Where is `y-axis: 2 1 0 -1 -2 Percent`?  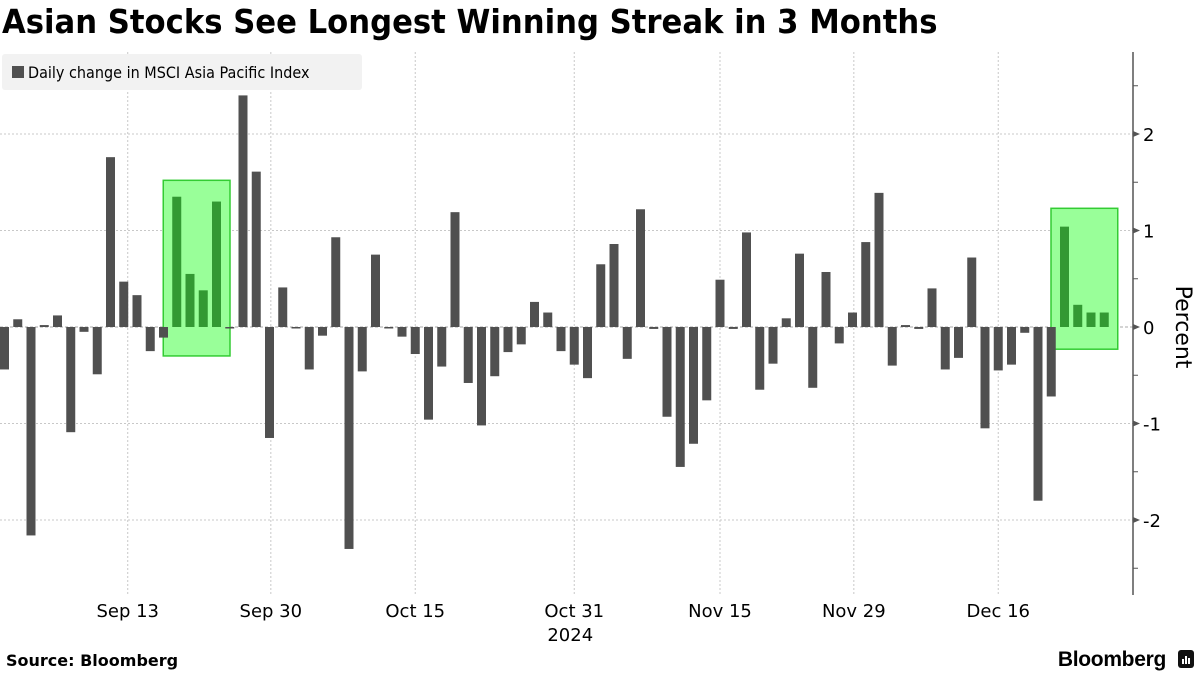 y-axis: 2 1 0 -1 -2 Percent is located at coordinates (1163, 323).